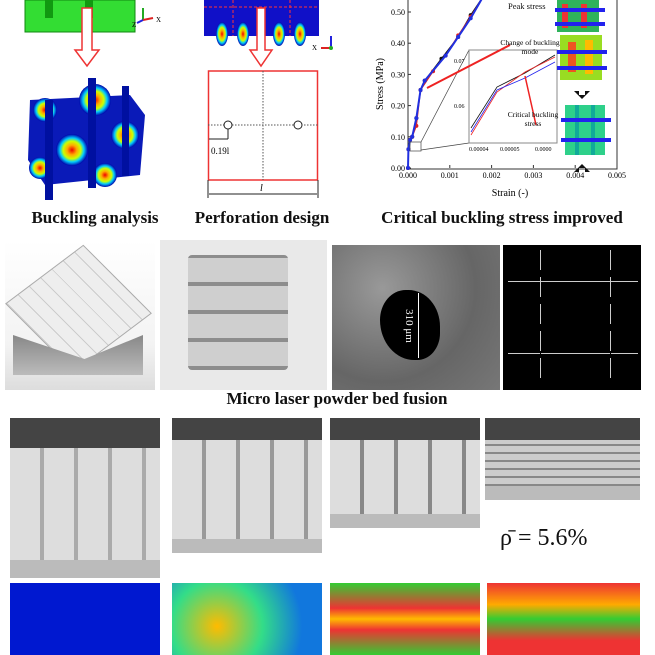  Describe the element at coordinates (544, 538) in the screenshot. I see `relative-density-label: ρ̄ = 5.6%` at that location.